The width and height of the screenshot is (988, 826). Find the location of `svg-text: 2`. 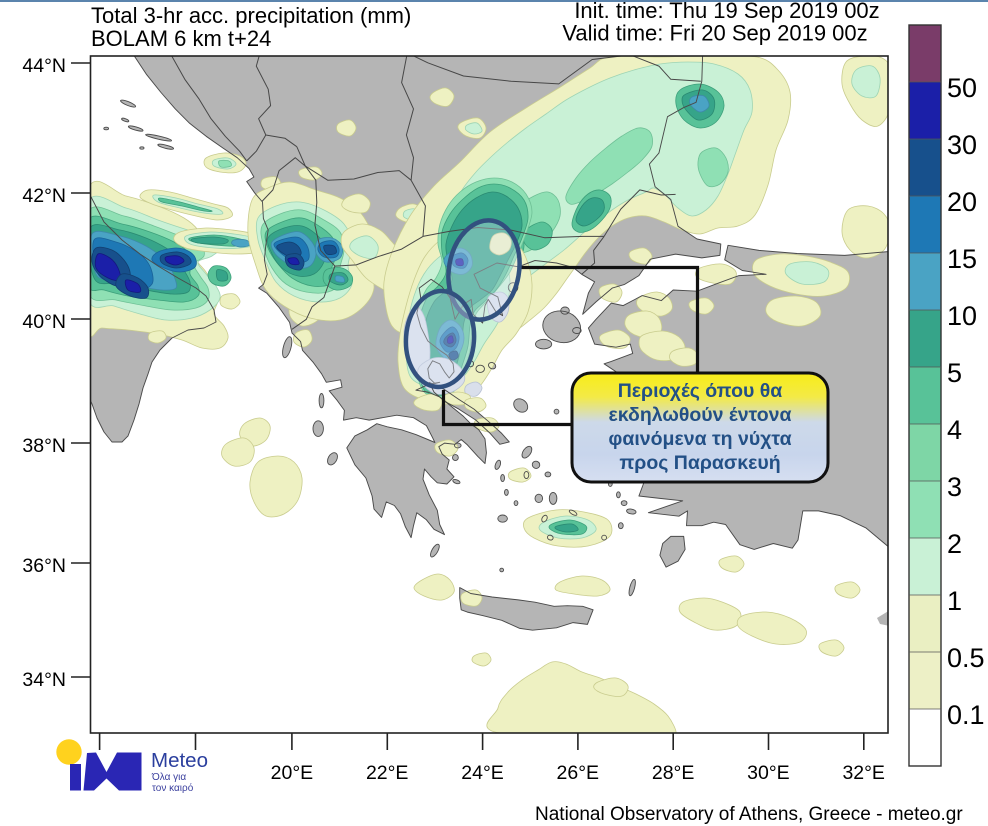

svg-text: 2 is located at coordinates (954, 544).